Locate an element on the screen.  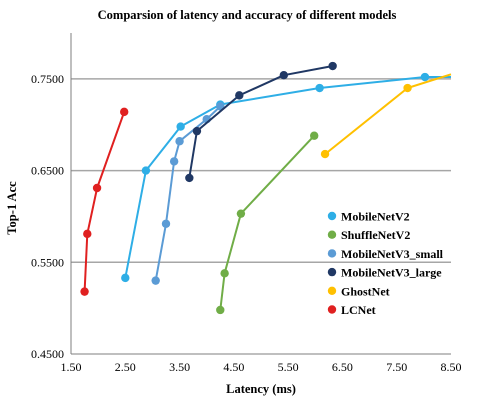
x-tick-label: 8.50 is located at coordinates (451, 367).